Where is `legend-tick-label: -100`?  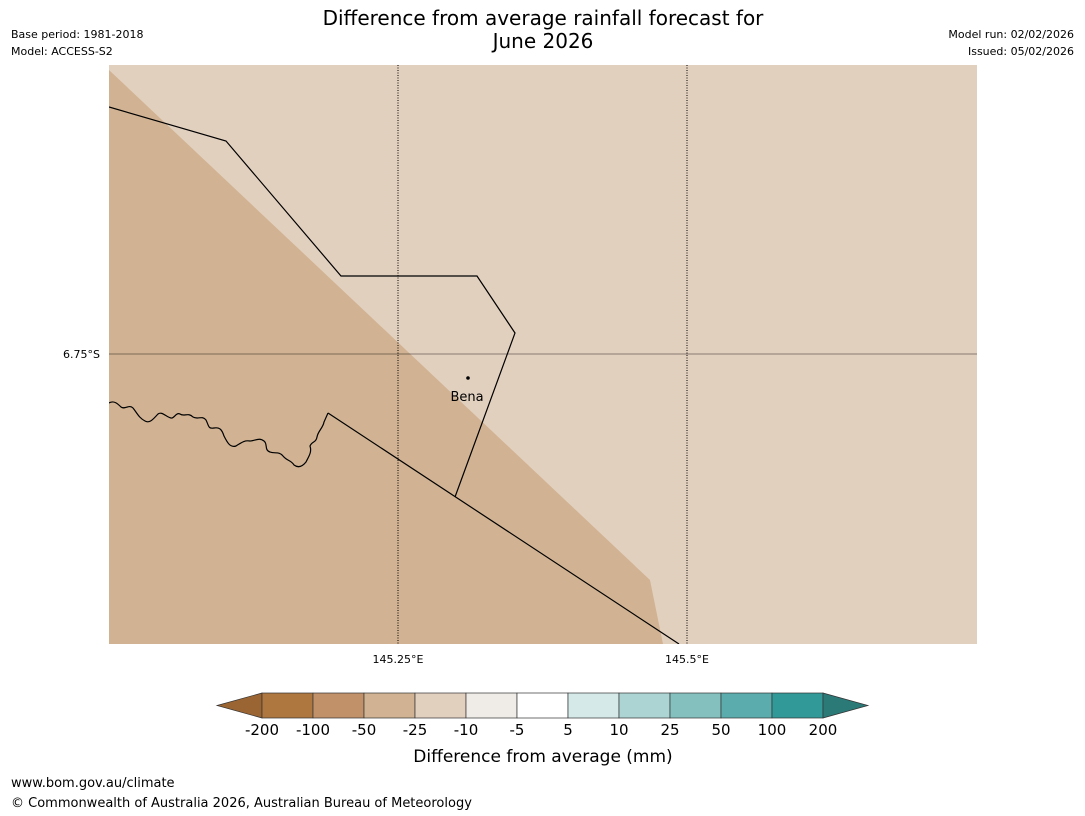
legend-tick-label: -100 is located at coordinates (313, 730).